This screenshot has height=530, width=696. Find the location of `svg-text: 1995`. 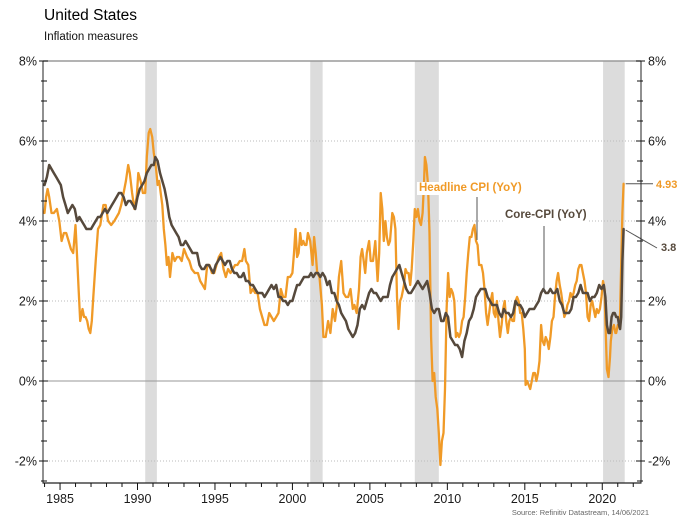

svg-text: 1995 is located at coordinates (215, 499).